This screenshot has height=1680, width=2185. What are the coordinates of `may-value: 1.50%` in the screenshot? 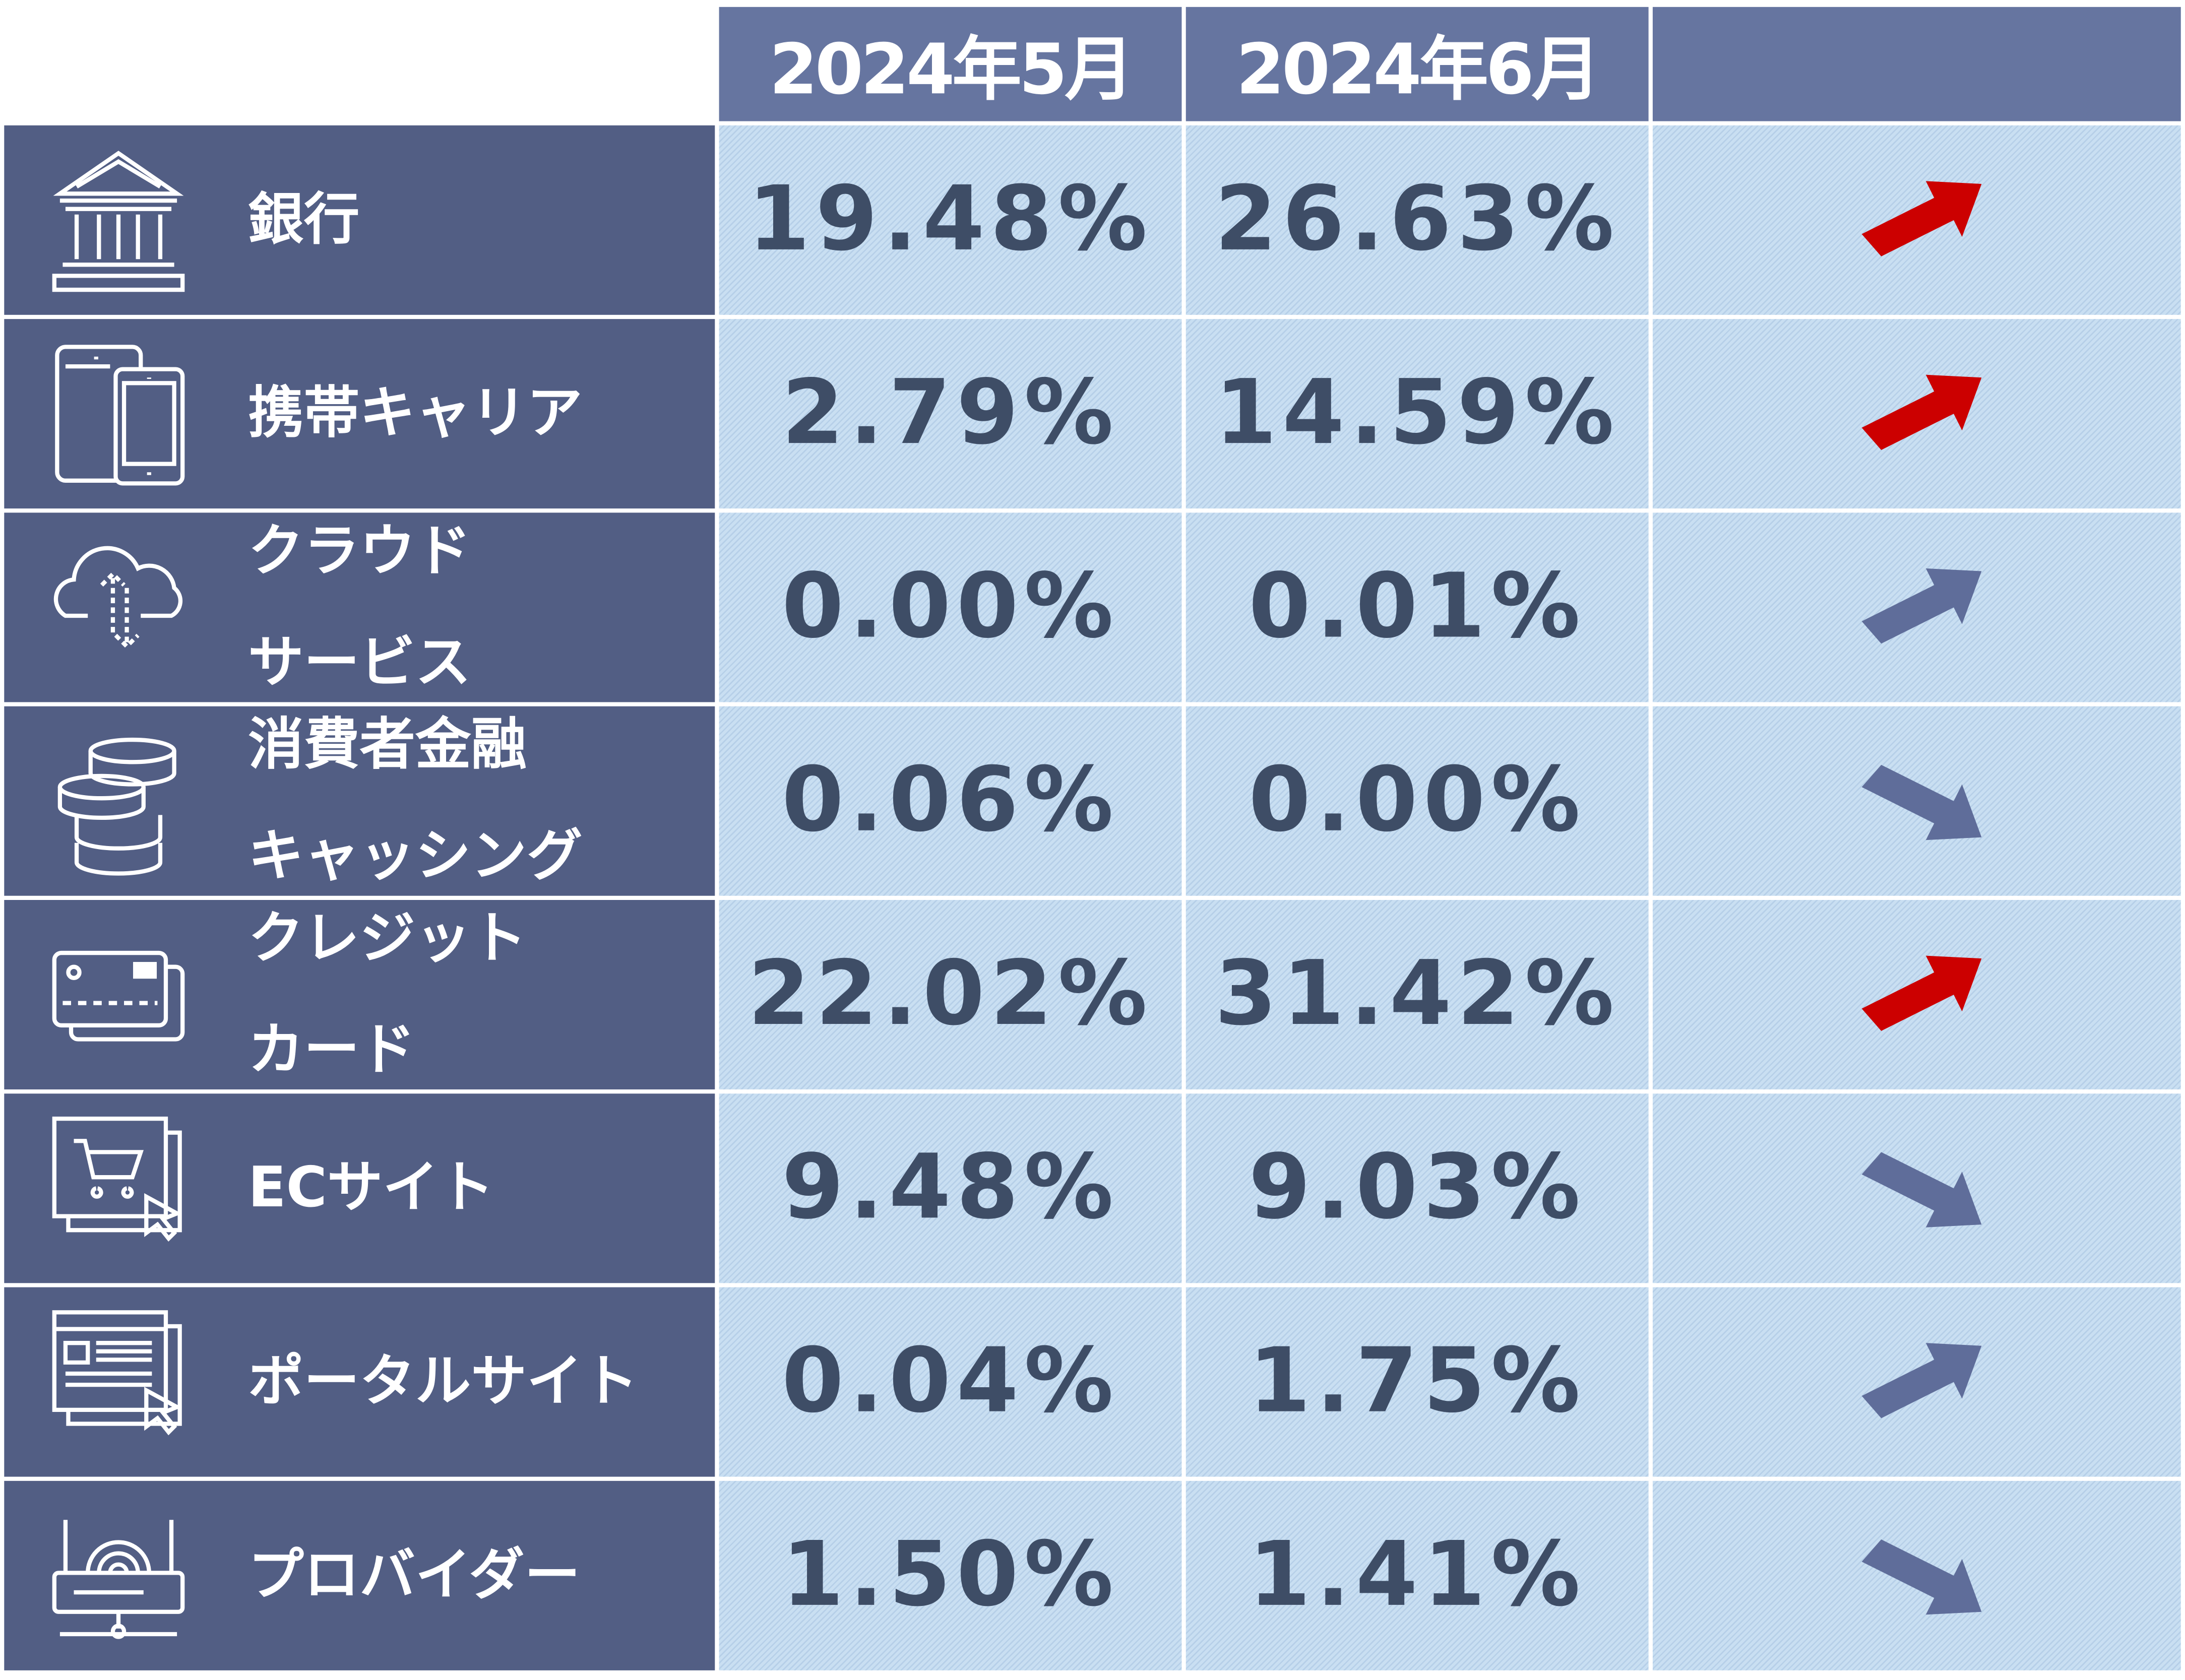 It's located at (950, 1575).